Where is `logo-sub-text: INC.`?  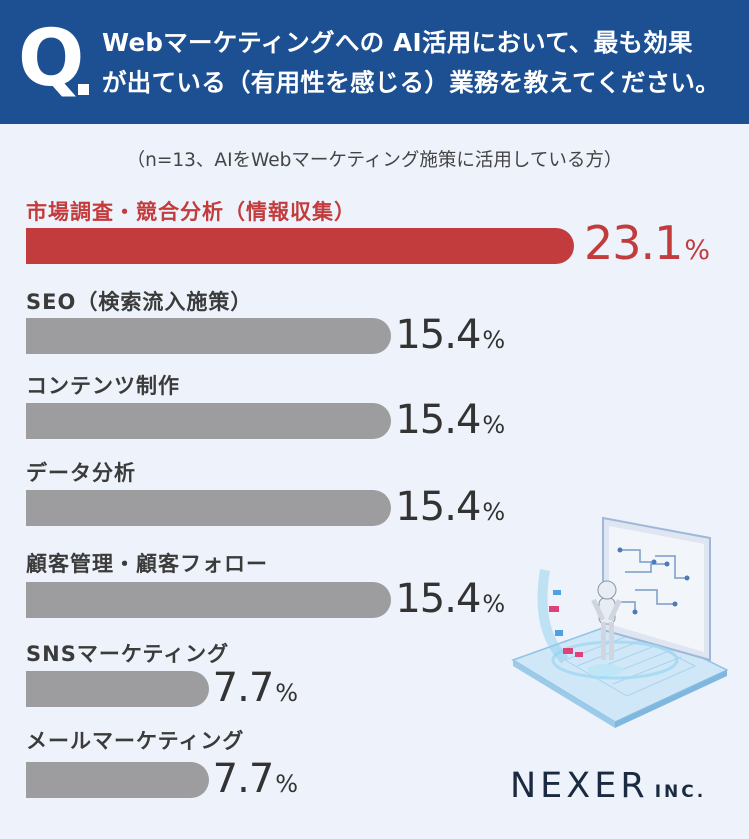 logo-sub-text: INC. is located at coordinates (680, 792).